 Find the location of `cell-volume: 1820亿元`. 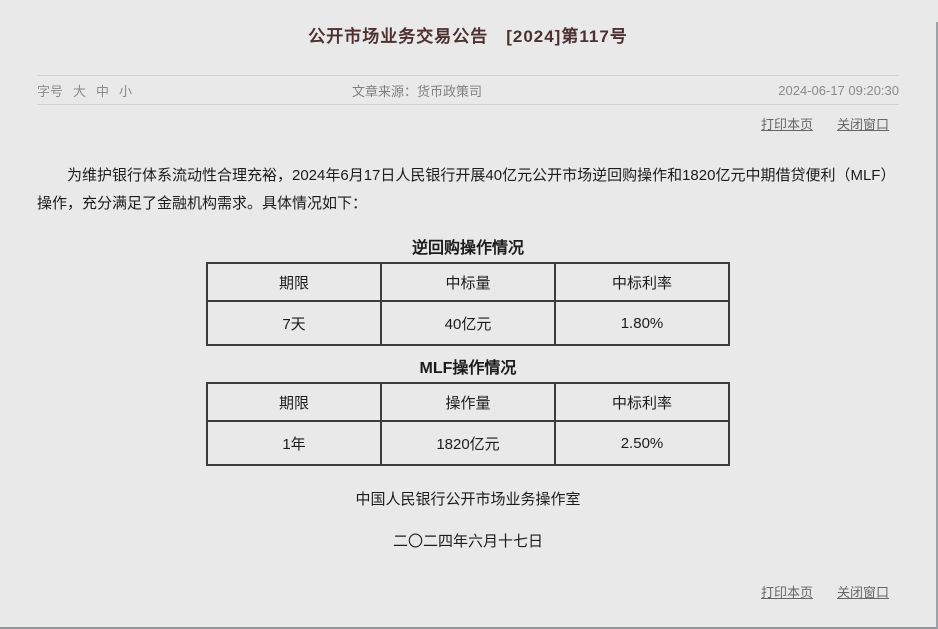

cell-volume: 1820亿元 is located at coordinates (468, 443).